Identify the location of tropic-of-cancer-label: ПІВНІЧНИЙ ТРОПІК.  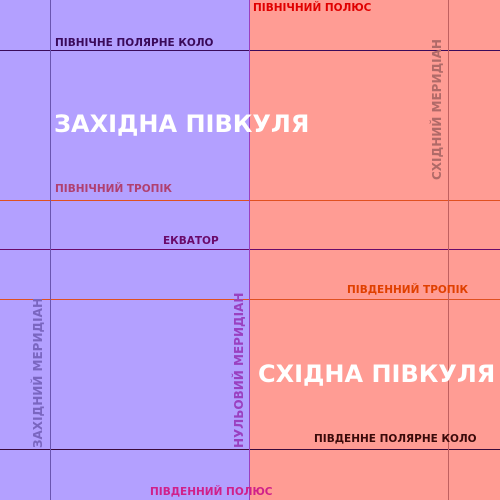
(113, 189).